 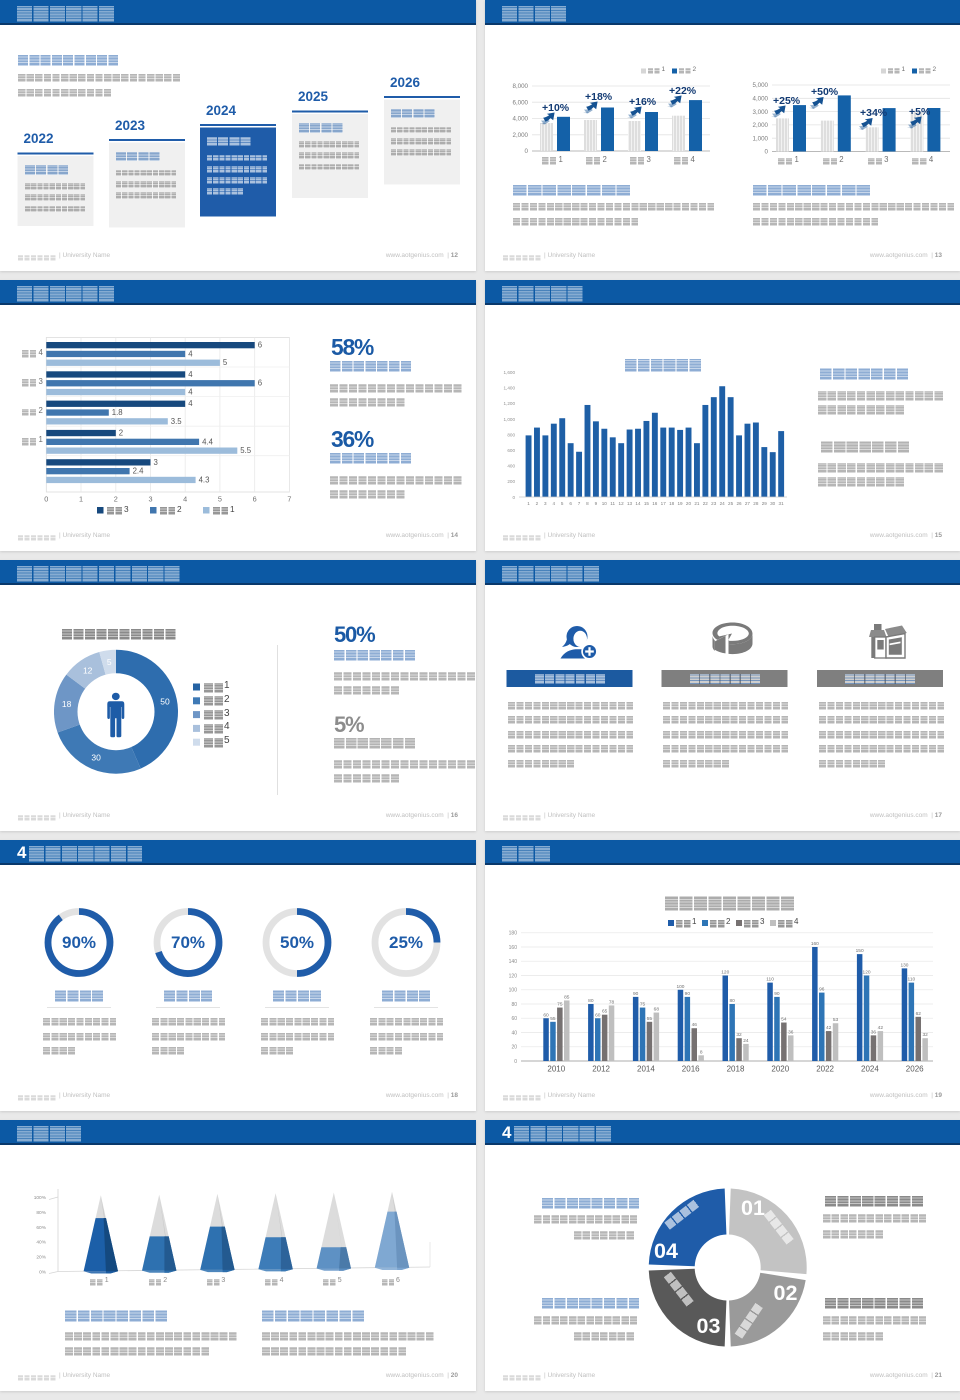 What do you see at coordinates (904, 965) in the screenshot?
I see `svg-text: 130` at bounding box center [904, 965].